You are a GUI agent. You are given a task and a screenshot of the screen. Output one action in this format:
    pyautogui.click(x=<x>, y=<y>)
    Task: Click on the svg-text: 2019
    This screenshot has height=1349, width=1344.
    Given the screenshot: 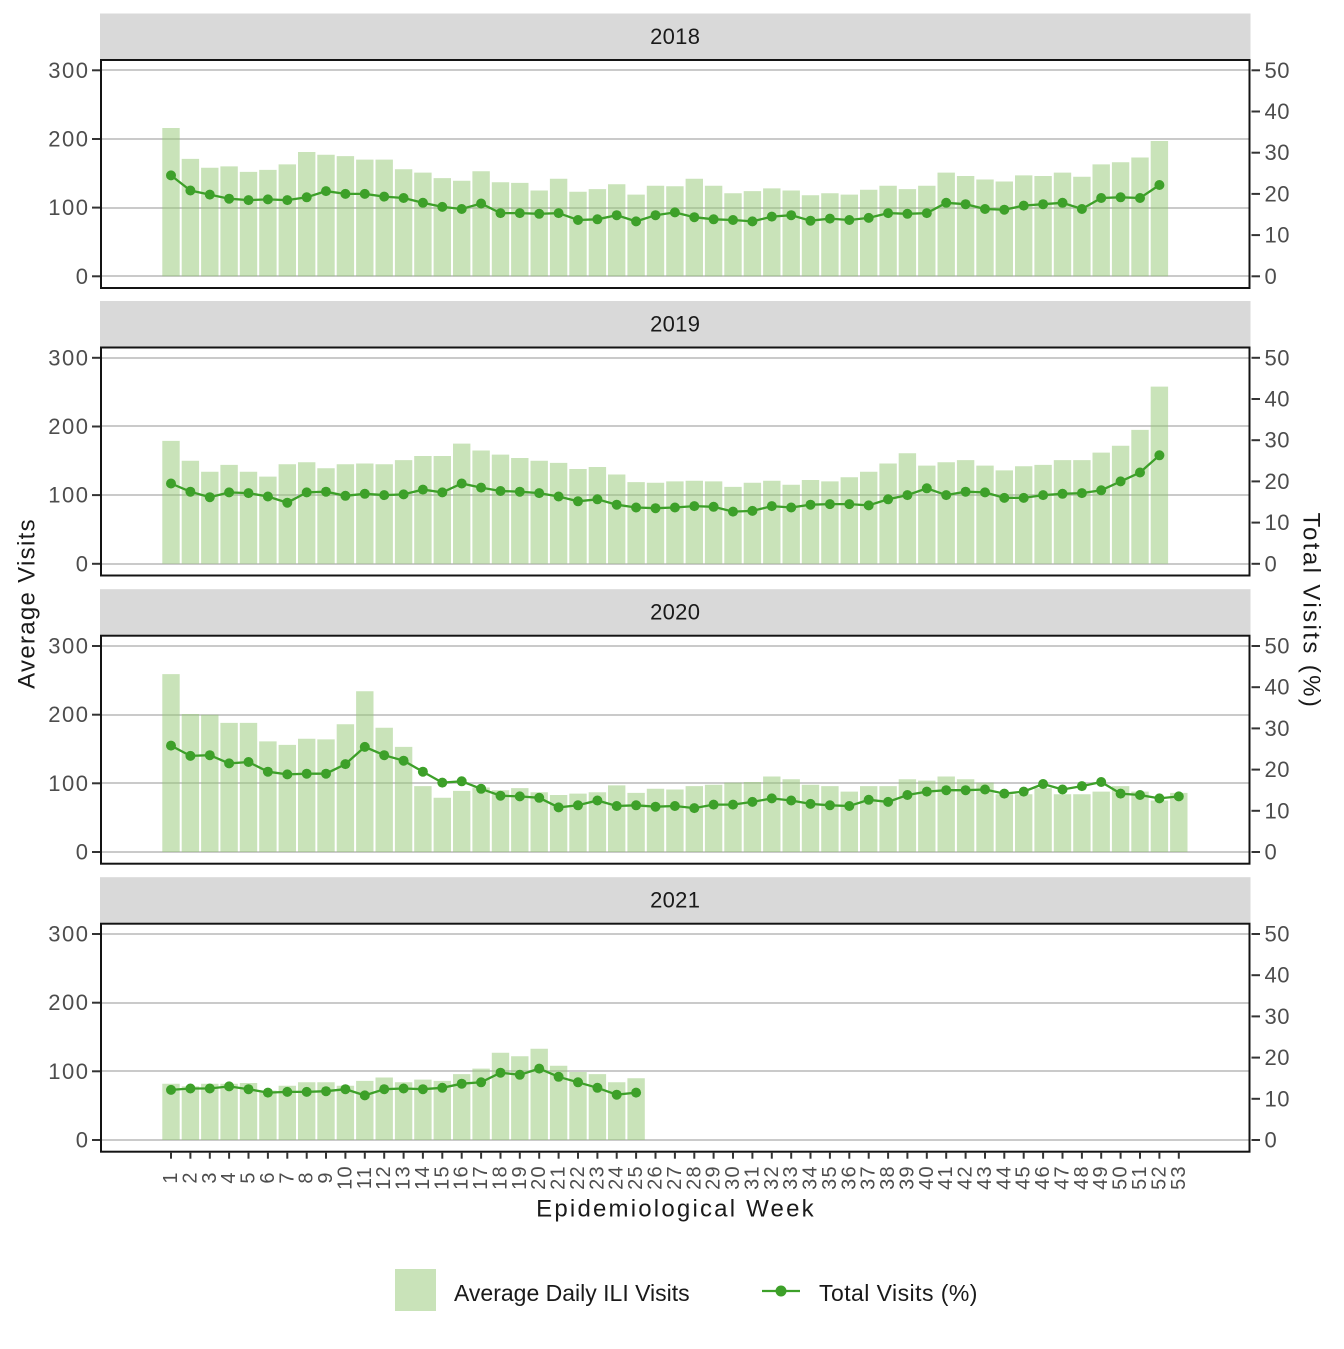 What is the action you would take?
    pyautogui.click(x=675, y=324)
    